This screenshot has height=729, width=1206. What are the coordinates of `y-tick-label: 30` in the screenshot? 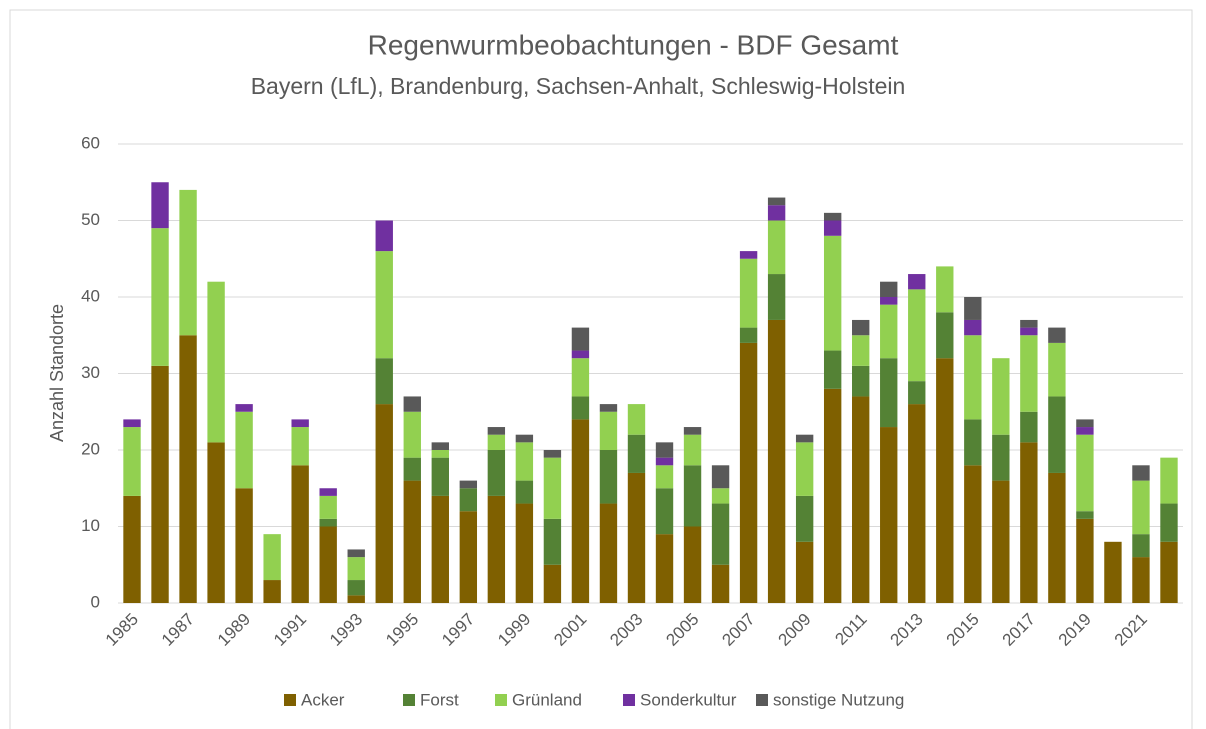 It's located at (90, 372).